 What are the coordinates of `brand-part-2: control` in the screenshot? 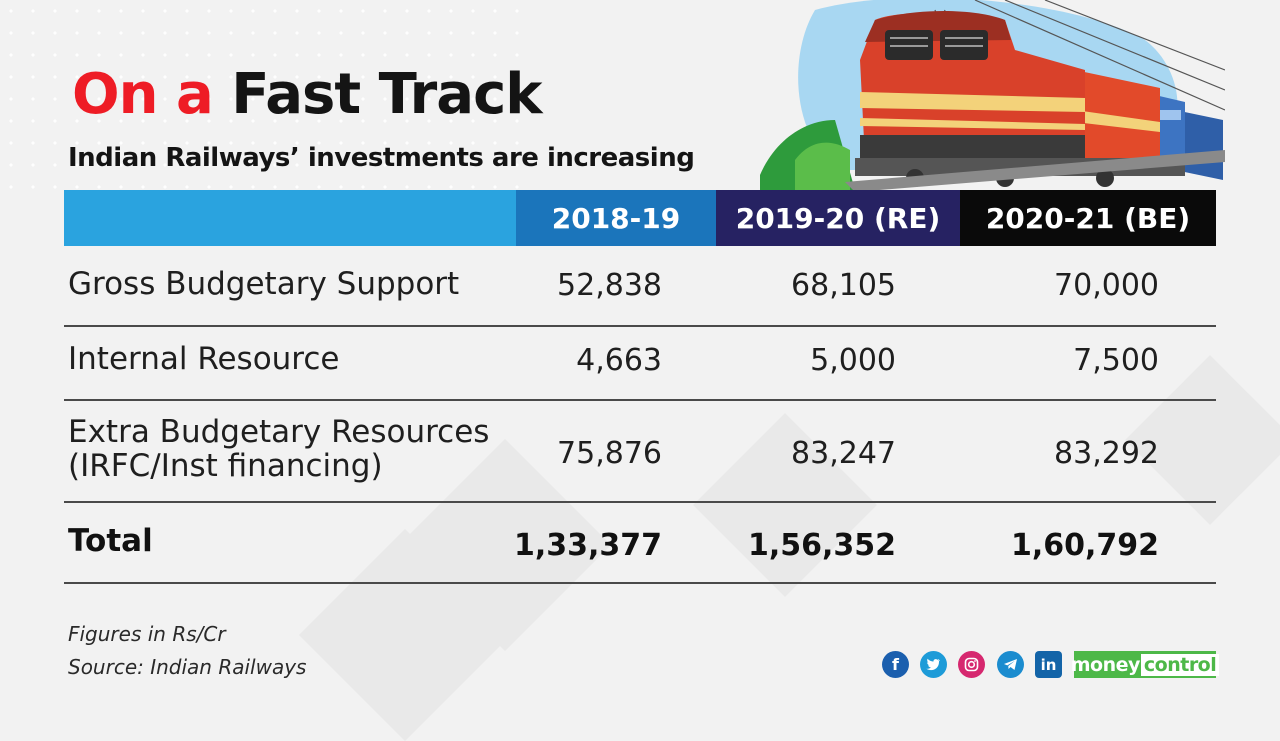 It's located at (1180, 664).